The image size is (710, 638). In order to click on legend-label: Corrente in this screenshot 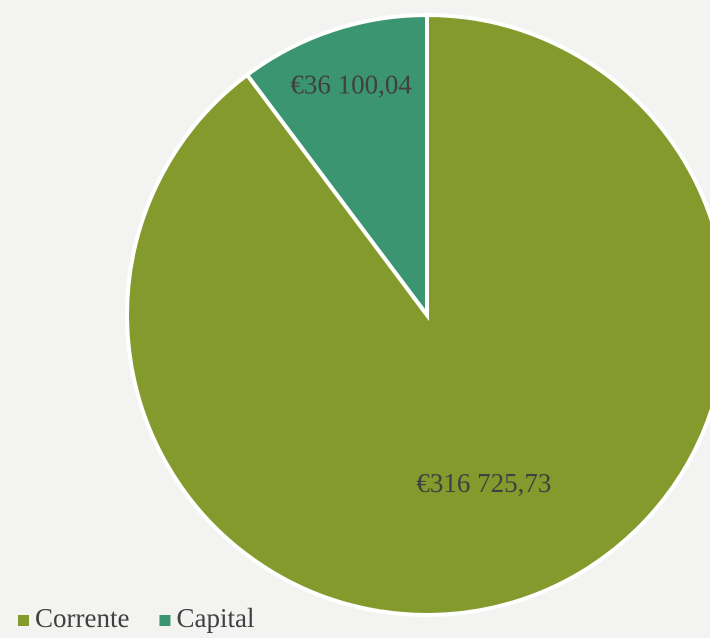, I will do `click(82, 618)`.